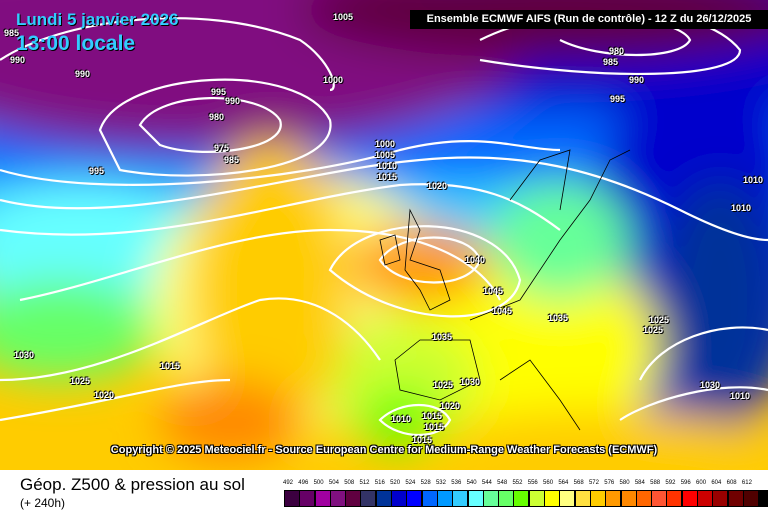  I want to click on legend-label: 572, so click(593, 483).